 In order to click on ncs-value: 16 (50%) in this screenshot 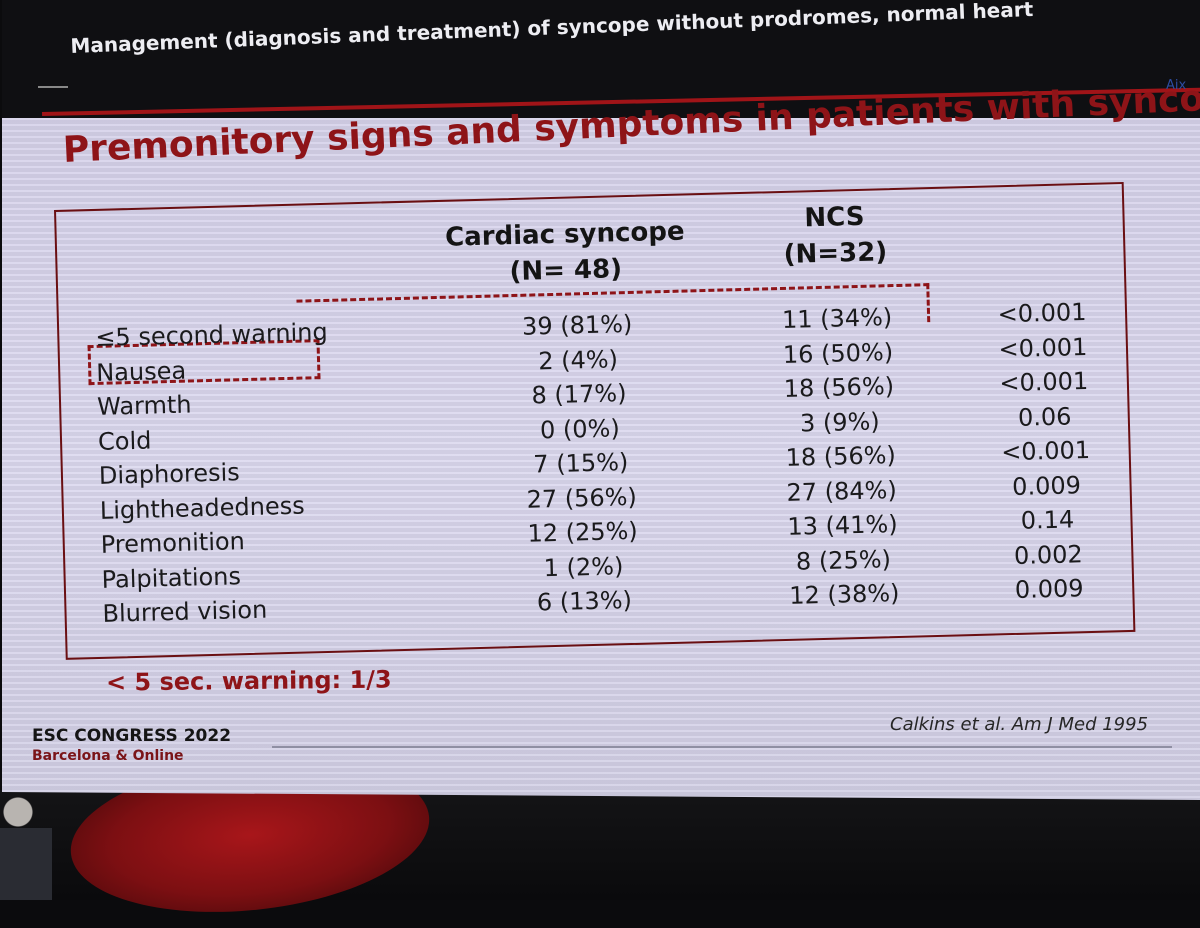, I will do `click(838, 353)`.